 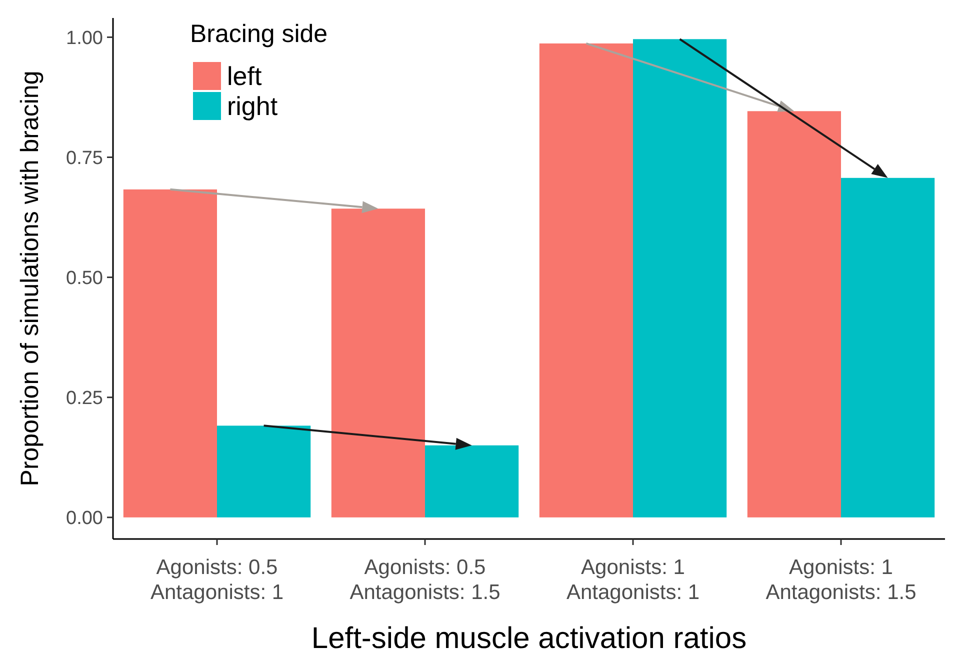 I want to click on legend-label: left, so click(x=244, y=76).